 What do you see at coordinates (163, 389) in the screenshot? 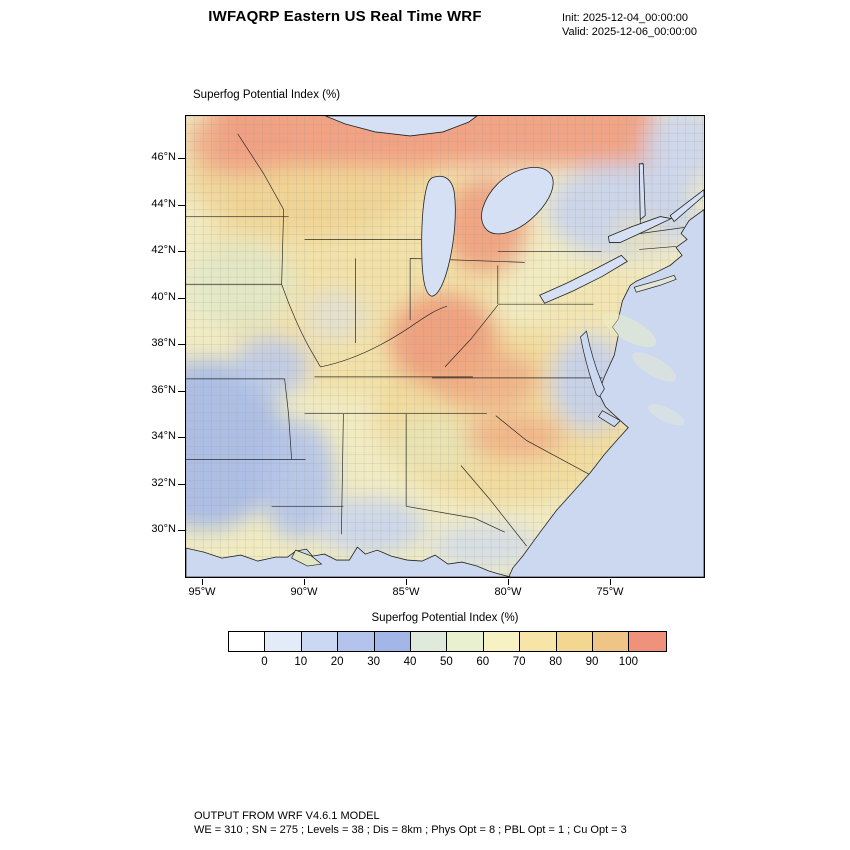
I see `y-tick-label: 36°N` at bounding box center [163, 389].